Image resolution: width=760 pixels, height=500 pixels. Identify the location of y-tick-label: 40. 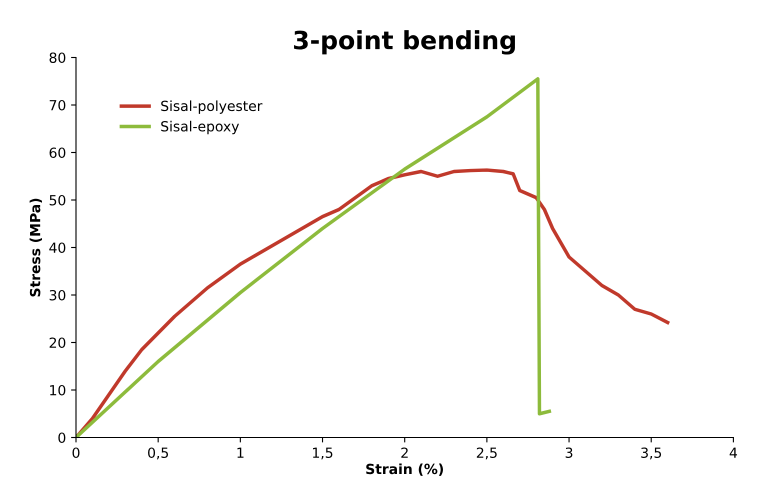
(57, 247).